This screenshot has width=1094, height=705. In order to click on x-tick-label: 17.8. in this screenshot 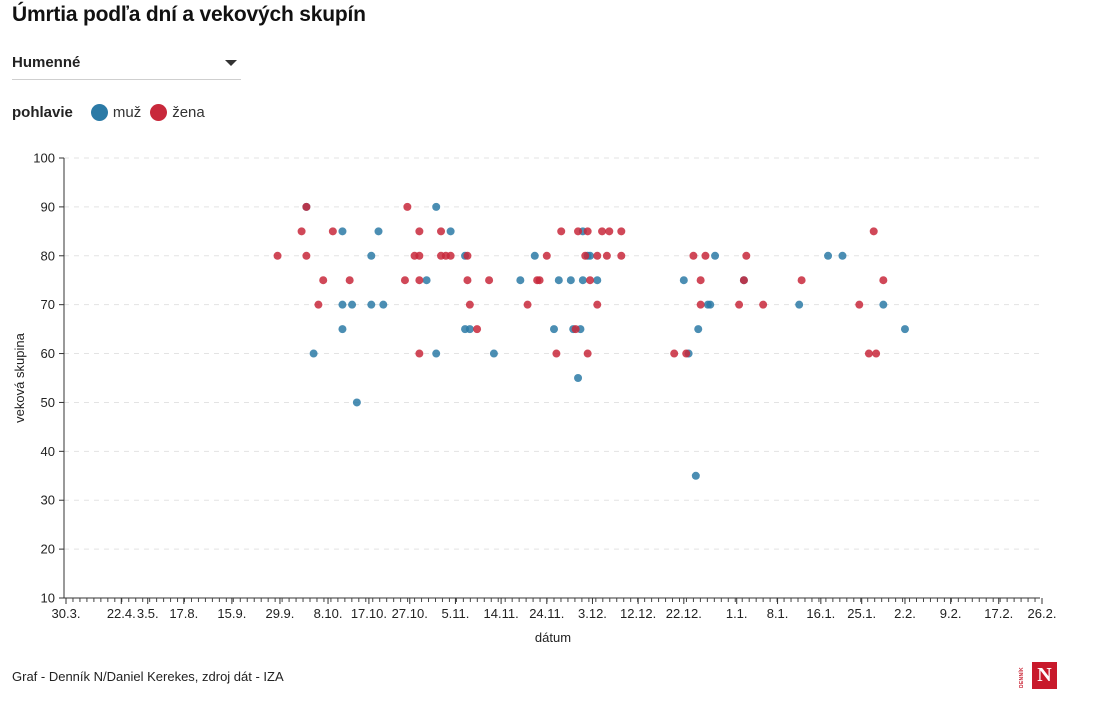, I will do `click(183, 613)`.